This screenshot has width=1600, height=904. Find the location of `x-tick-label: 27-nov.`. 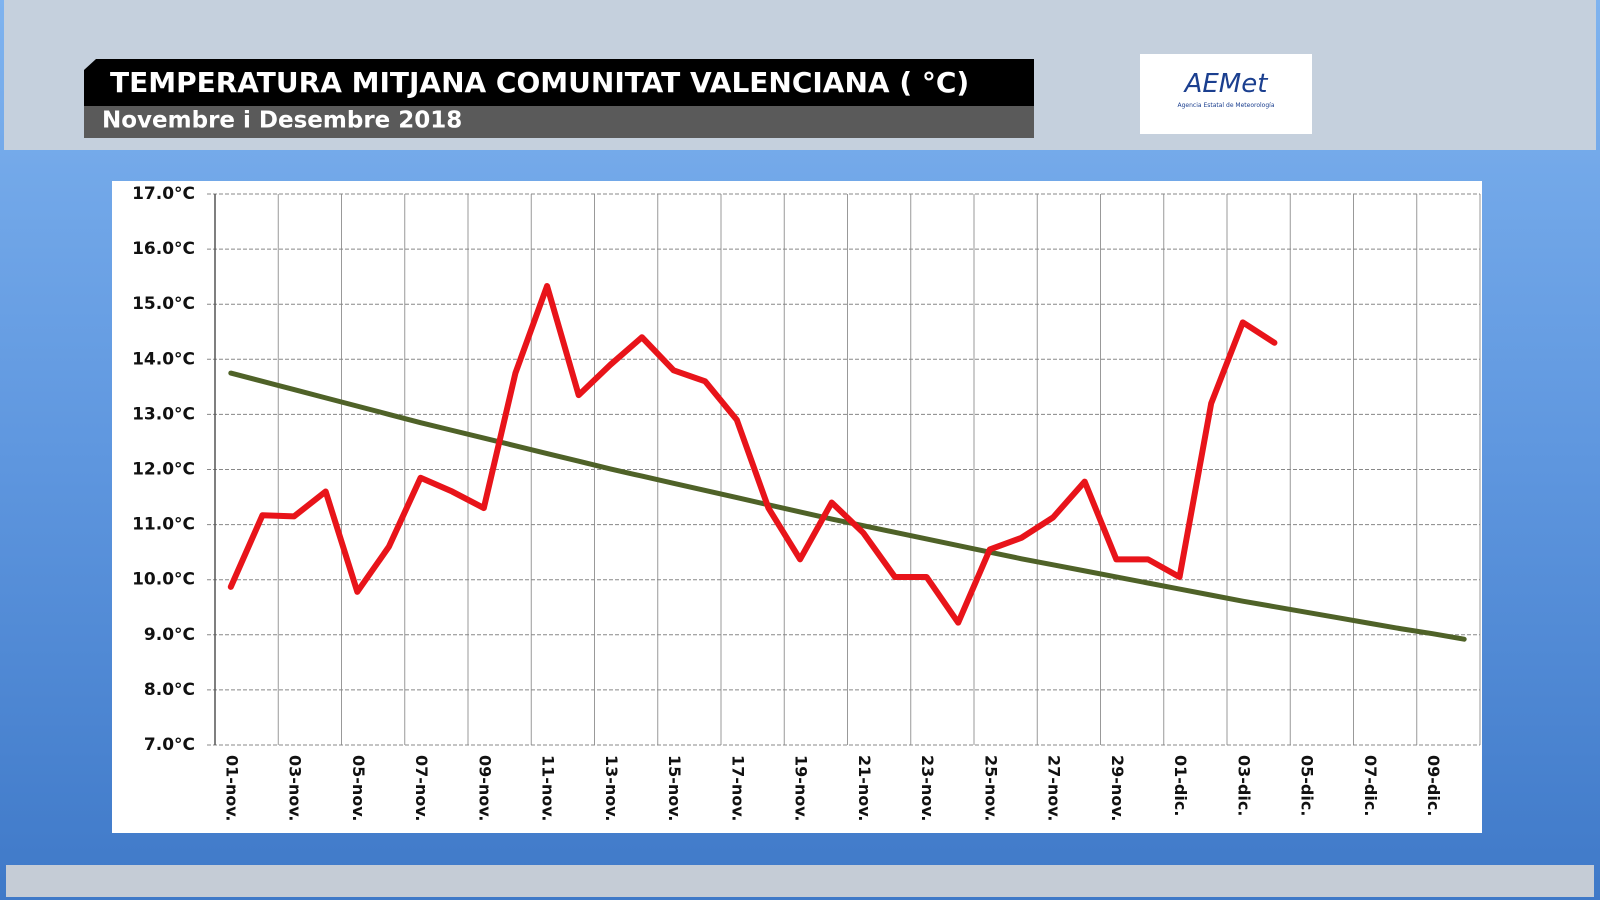

x-tick-label: 27-nov. is located at coordinates (1054, 788).